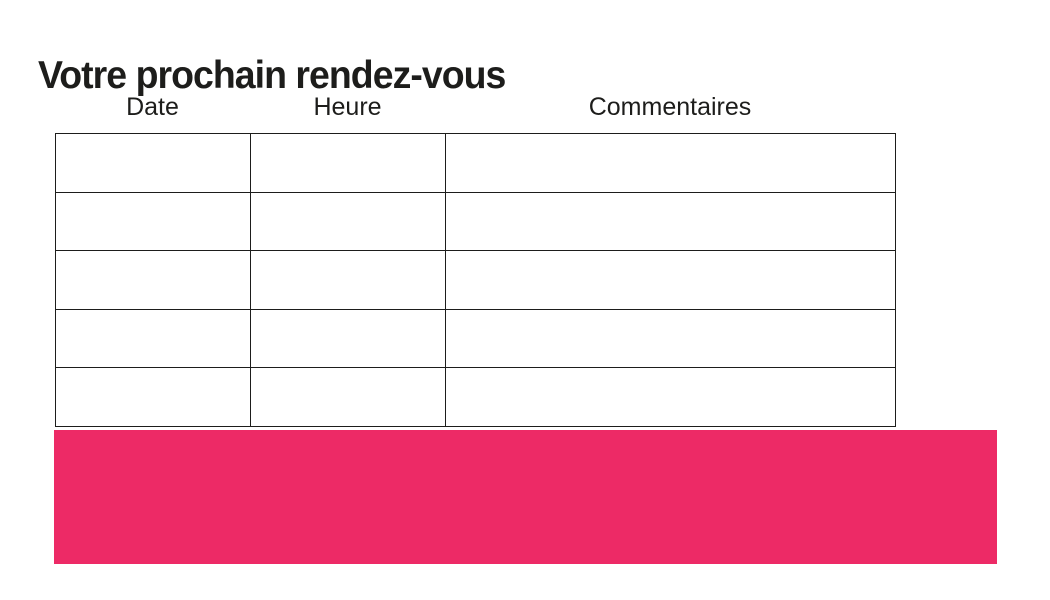  What do you see at coordinates (347, 107) in the screenshot?
I see `column-header-heure: Heure` at bounding box center [347, 107].